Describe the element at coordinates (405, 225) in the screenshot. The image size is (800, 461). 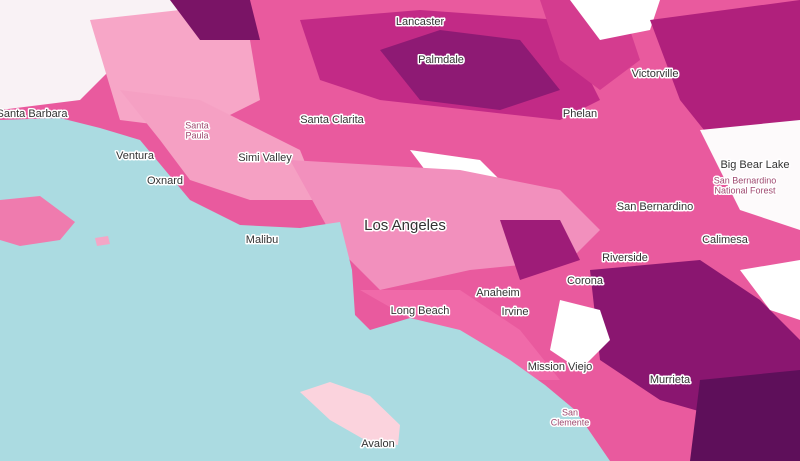
I see `place-label: Los Angeles` at that location.